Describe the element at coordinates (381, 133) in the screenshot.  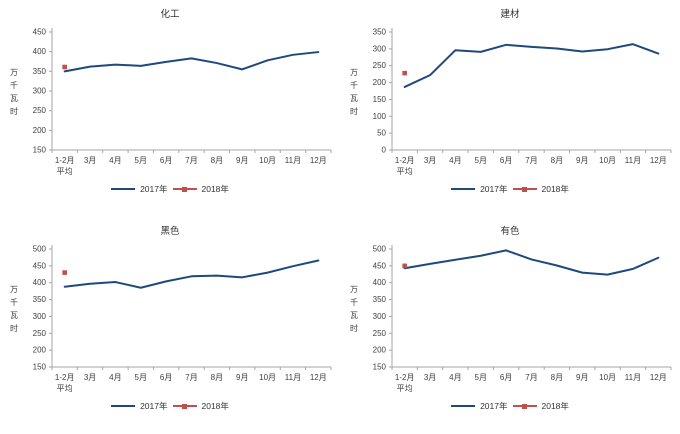
I see `y-tick-label: 50` at that location.